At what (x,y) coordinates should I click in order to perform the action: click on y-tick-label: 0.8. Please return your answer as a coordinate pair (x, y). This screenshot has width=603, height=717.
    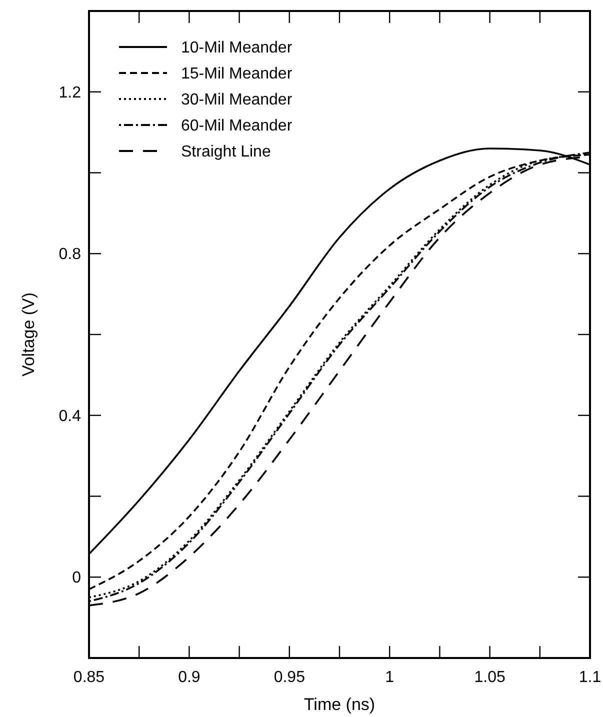
    Looking at the image, I should click on (70, 255).